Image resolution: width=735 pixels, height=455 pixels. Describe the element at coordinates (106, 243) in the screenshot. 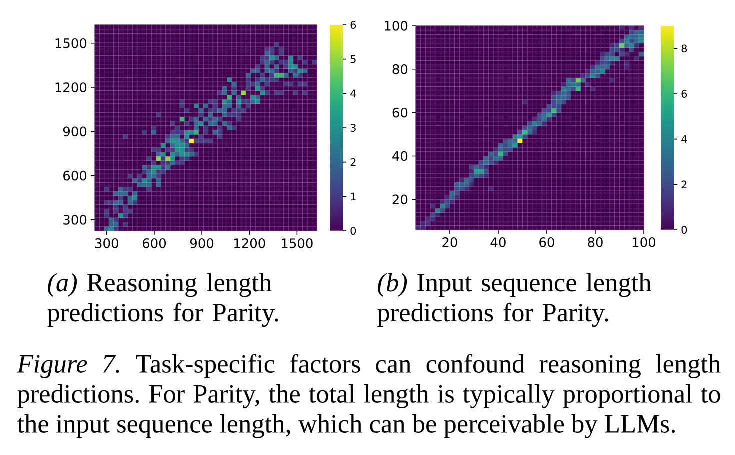

I see `x-tick-label: 300` at that location.